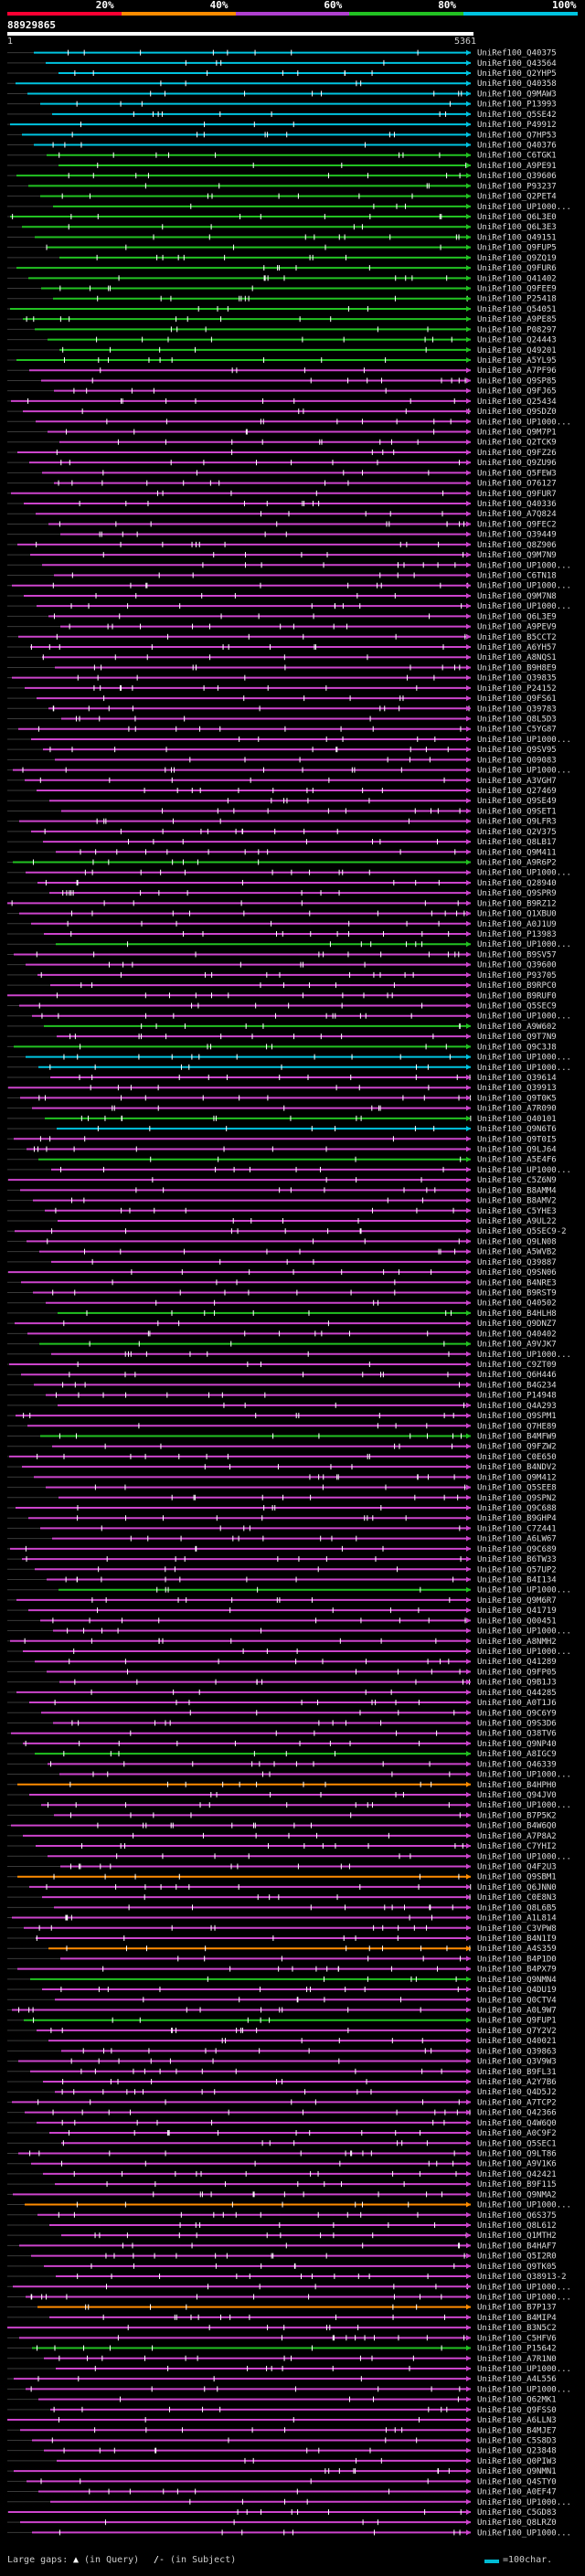 This screenshot has height=2576, width=585. What do you see at coordinates (517, 535) in the screenshot?
I see `hit-label: UniRef100_Q39449` at bounding box center [517, 535].